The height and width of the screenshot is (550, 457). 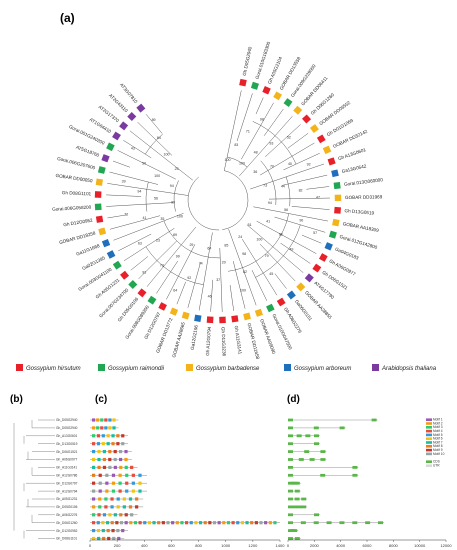 What do you see at coordinates (164, 335) in the screenshot?
I see `leaf-label: GOBAR DD13772` at bounding box center [164, 335].